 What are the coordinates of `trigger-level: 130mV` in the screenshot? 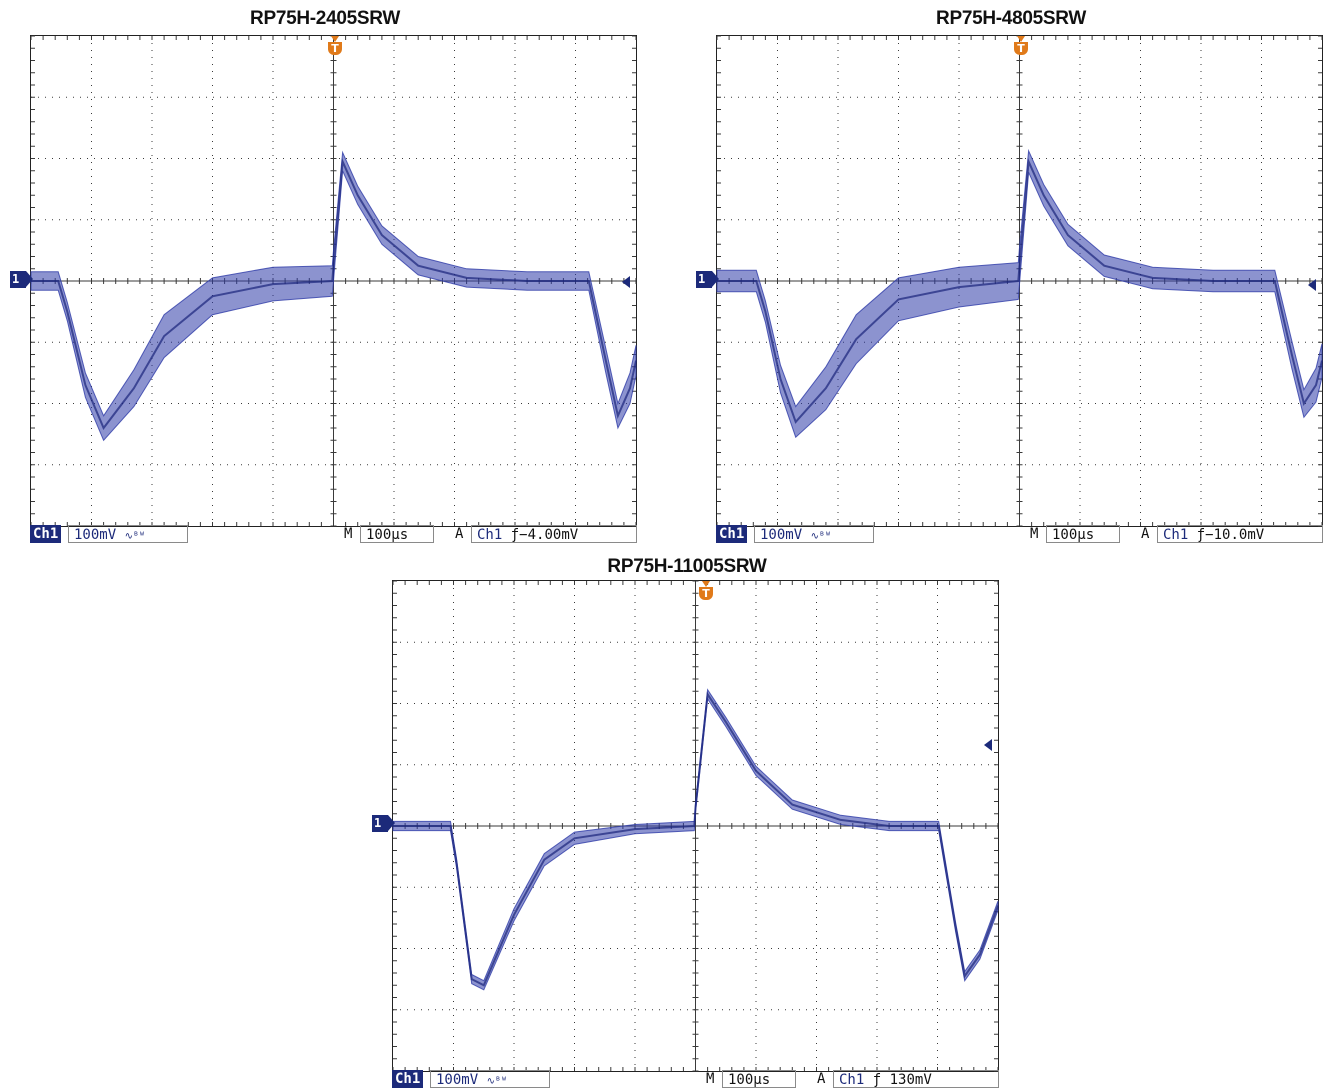 It's located at (910, 1080).